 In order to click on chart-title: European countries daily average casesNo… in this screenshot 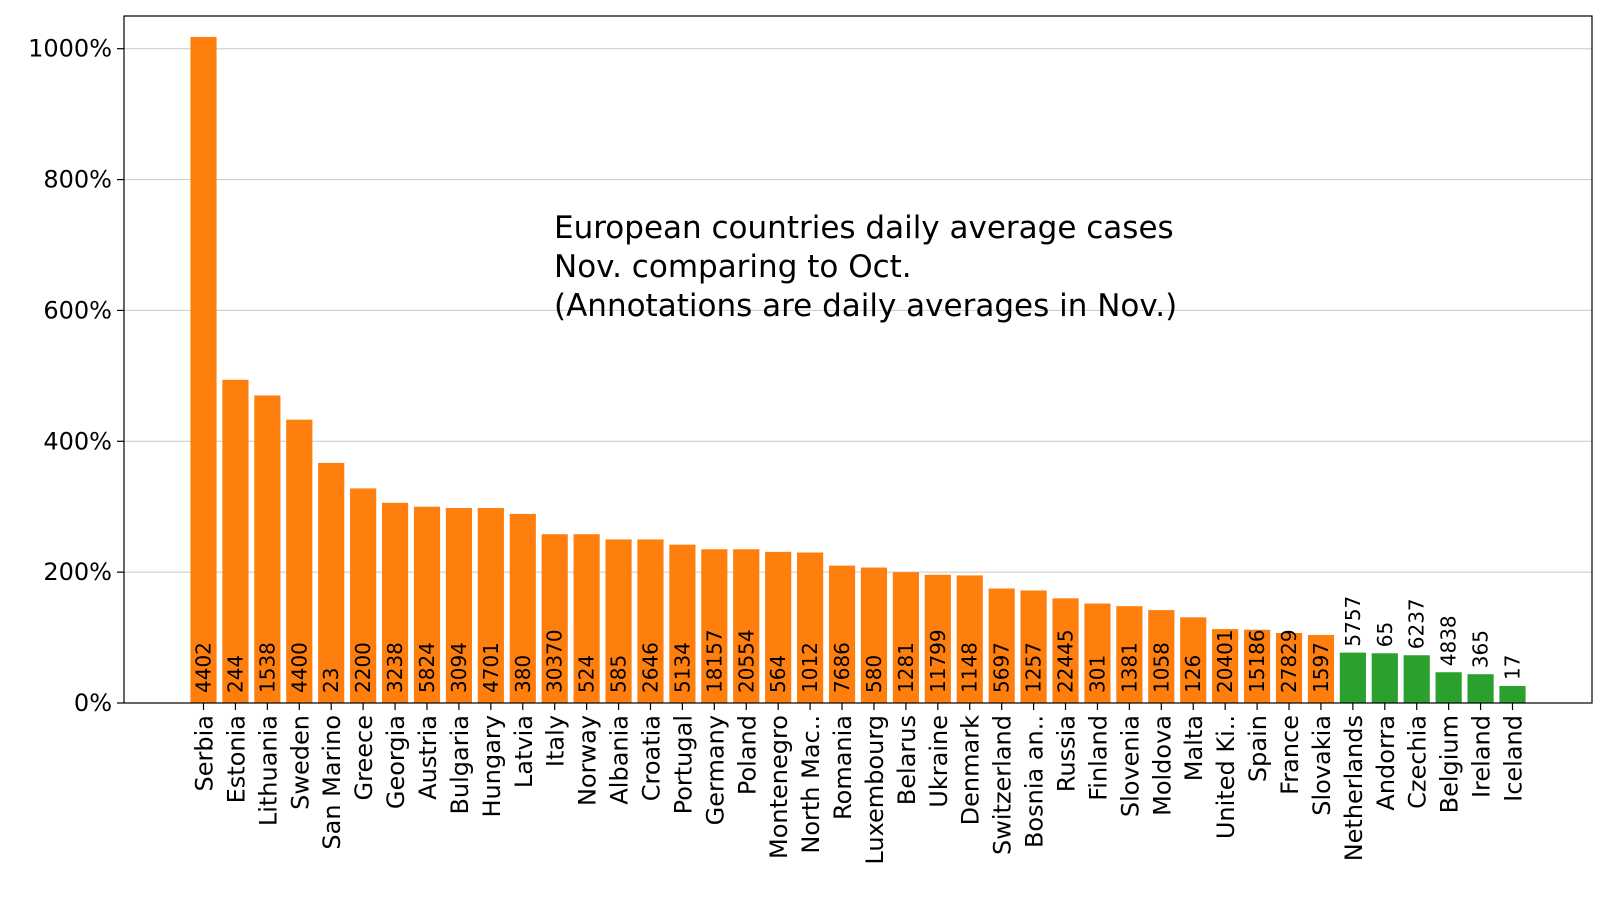, I will do `click(865, 267)`.